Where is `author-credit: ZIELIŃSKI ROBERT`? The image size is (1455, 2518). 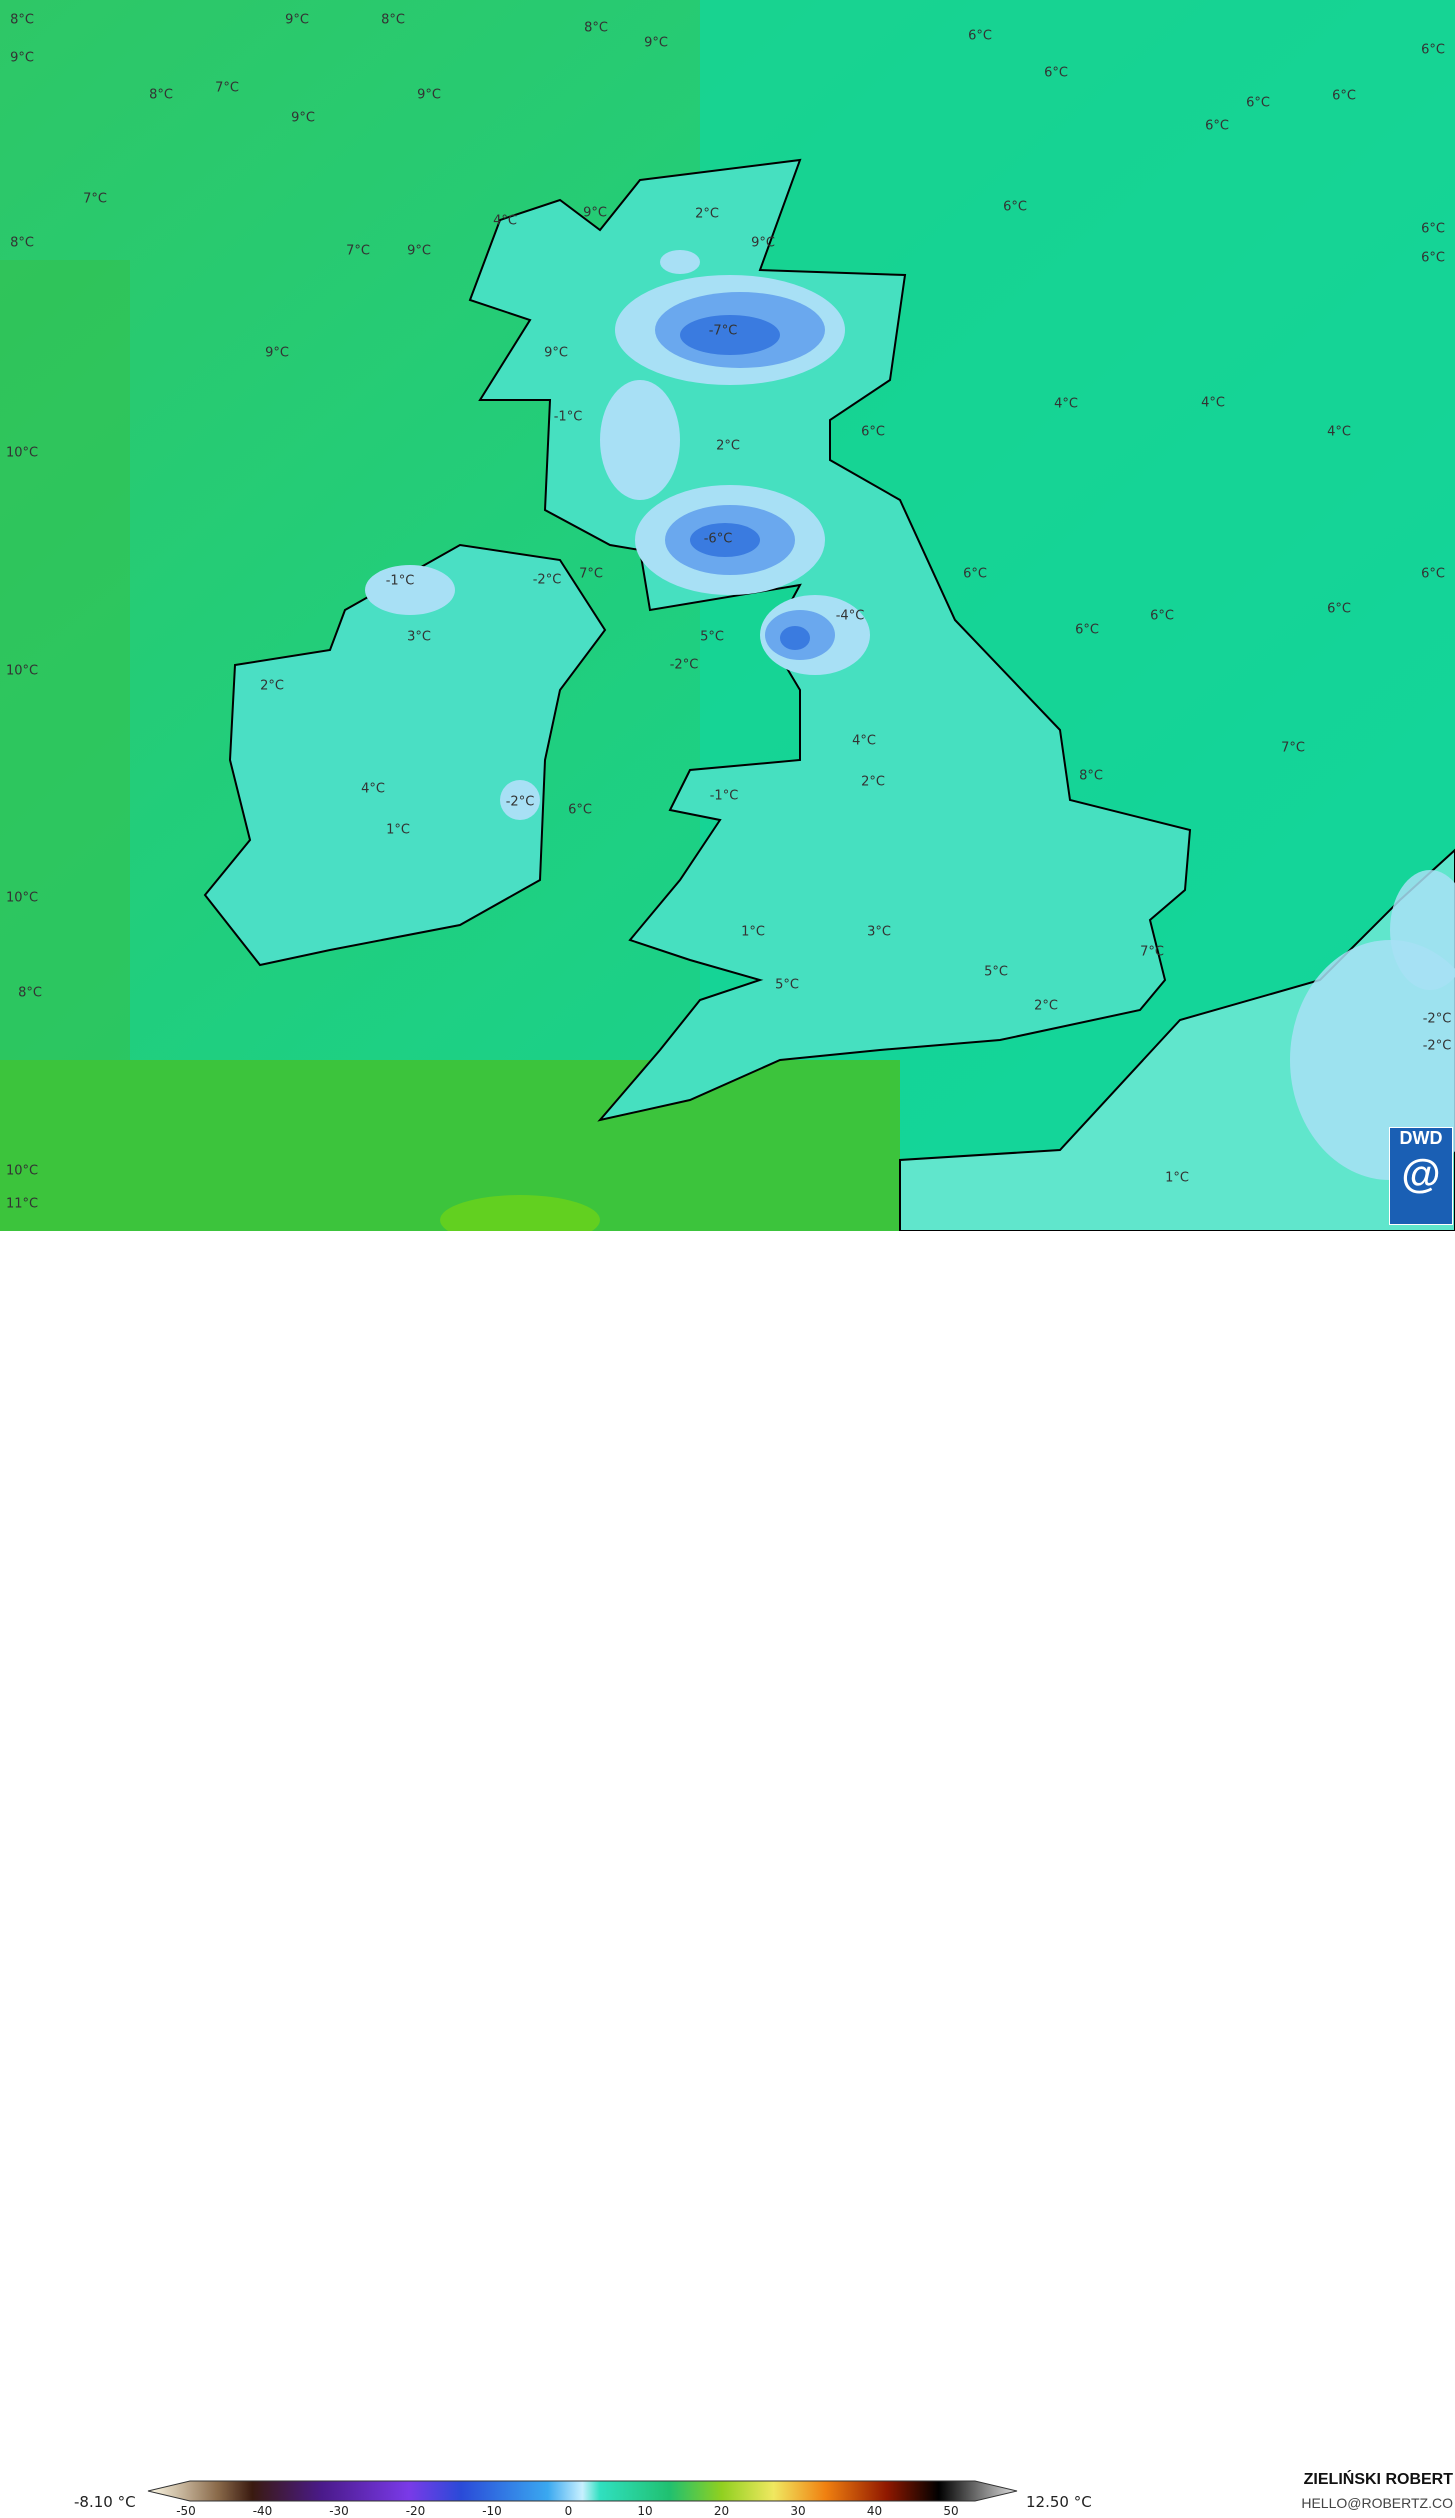 author-credit: ZIELIŃSKI ROBERT is located at coordinates (1378, 2479).